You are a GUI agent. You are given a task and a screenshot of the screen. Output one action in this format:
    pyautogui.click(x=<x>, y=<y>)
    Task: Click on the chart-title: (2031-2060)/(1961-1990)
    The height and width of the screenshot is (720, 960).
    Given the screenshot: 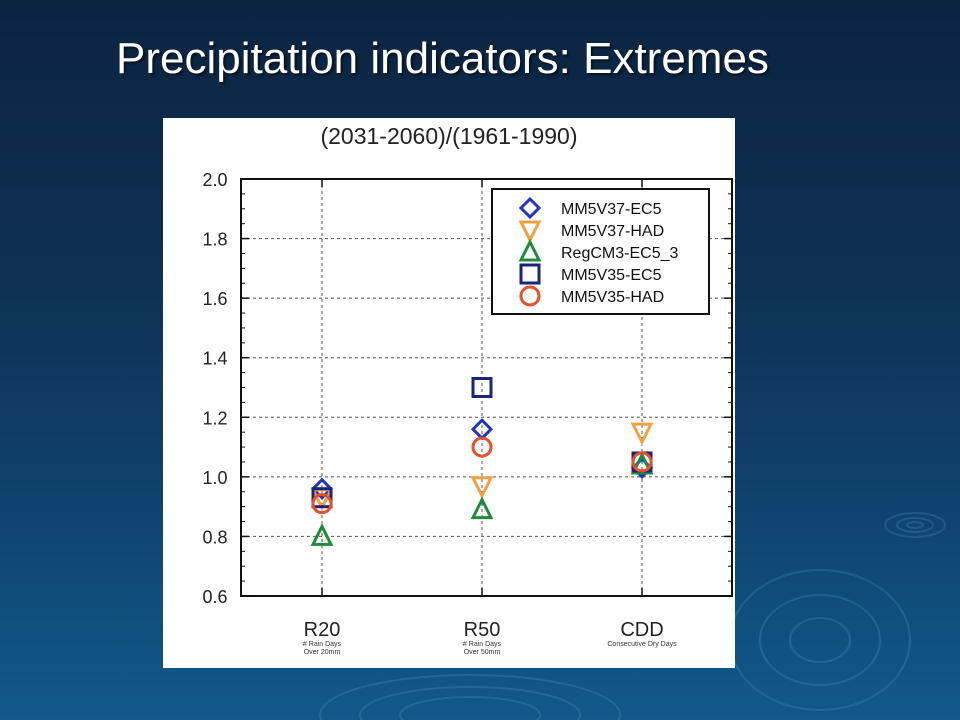 What is the action you would take?
    pyautogui.click(x=448, y=136)
    